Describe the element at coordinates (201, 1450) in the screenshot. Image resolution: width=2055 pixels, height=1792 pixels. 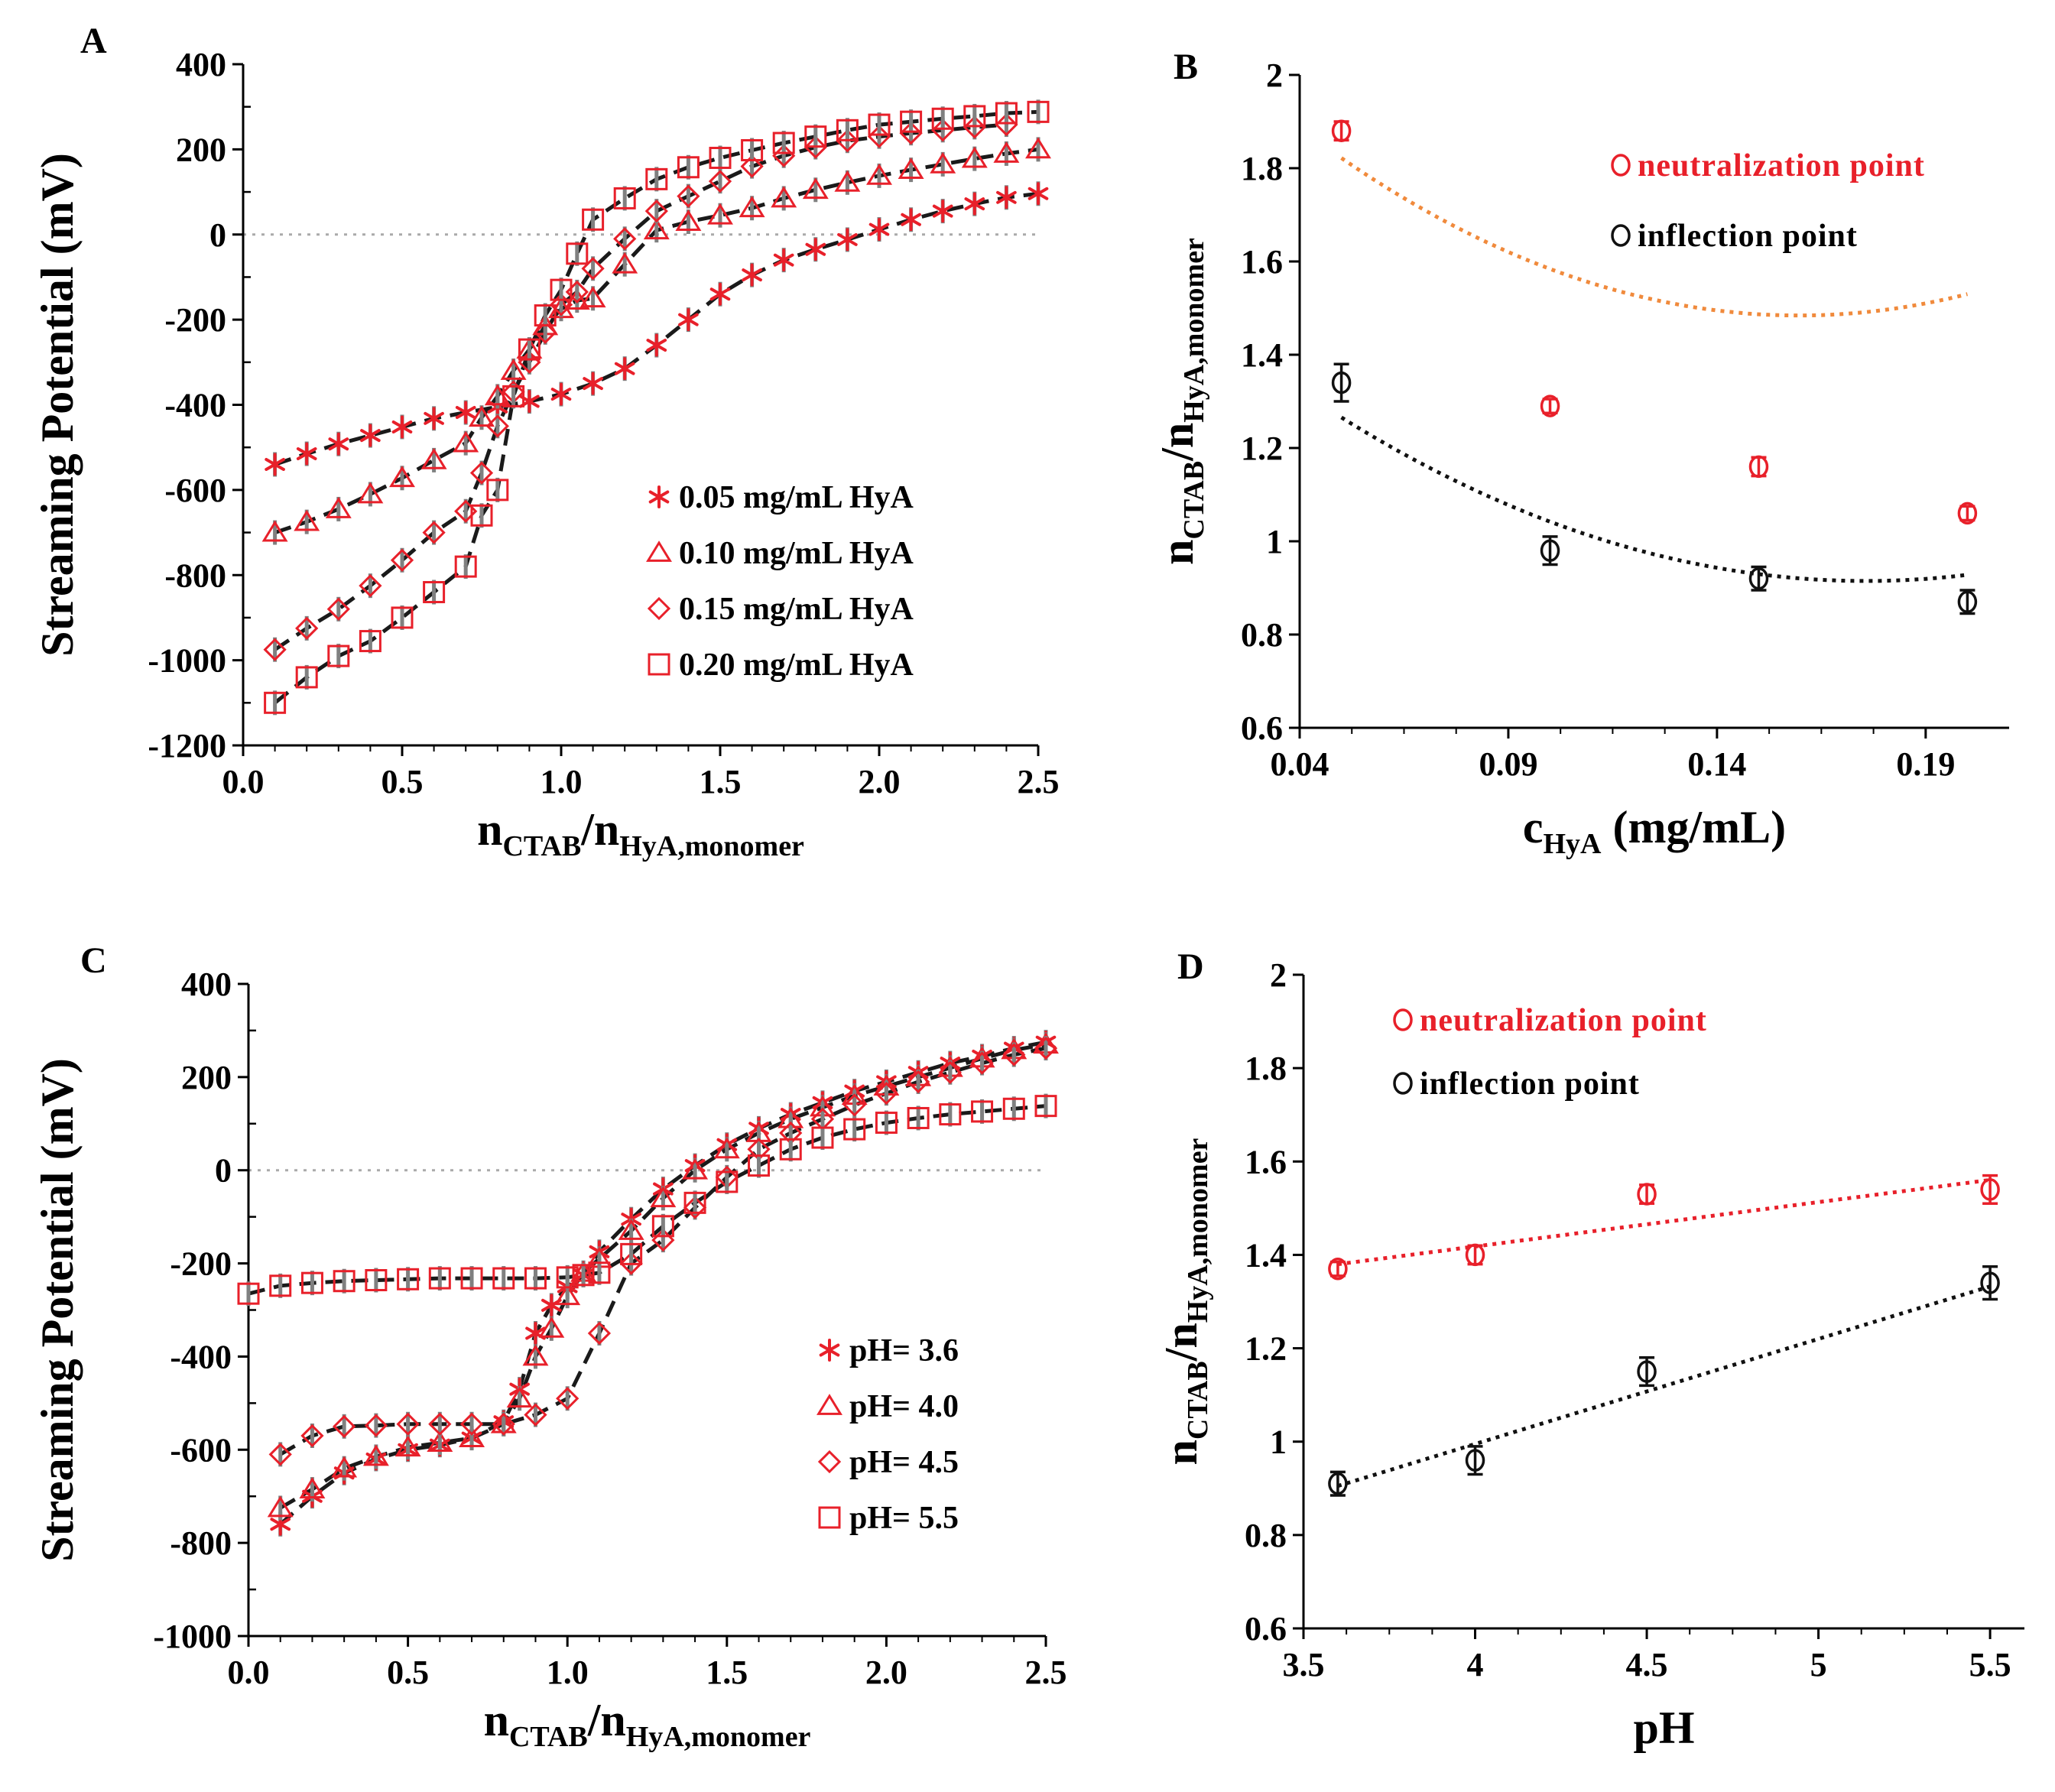
I see `y-tick-label: -600` at that location.